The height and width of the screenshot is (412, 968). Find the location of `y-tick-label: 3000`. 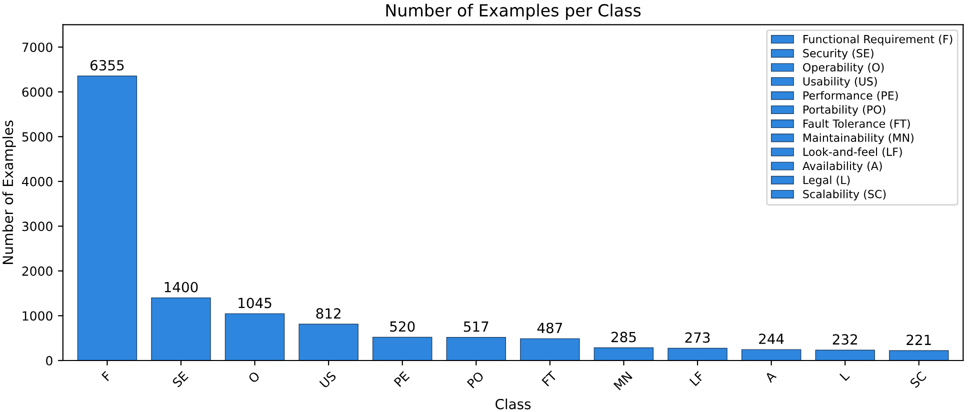

y-tick-label: 3000 is located at coordinates (37, 227).